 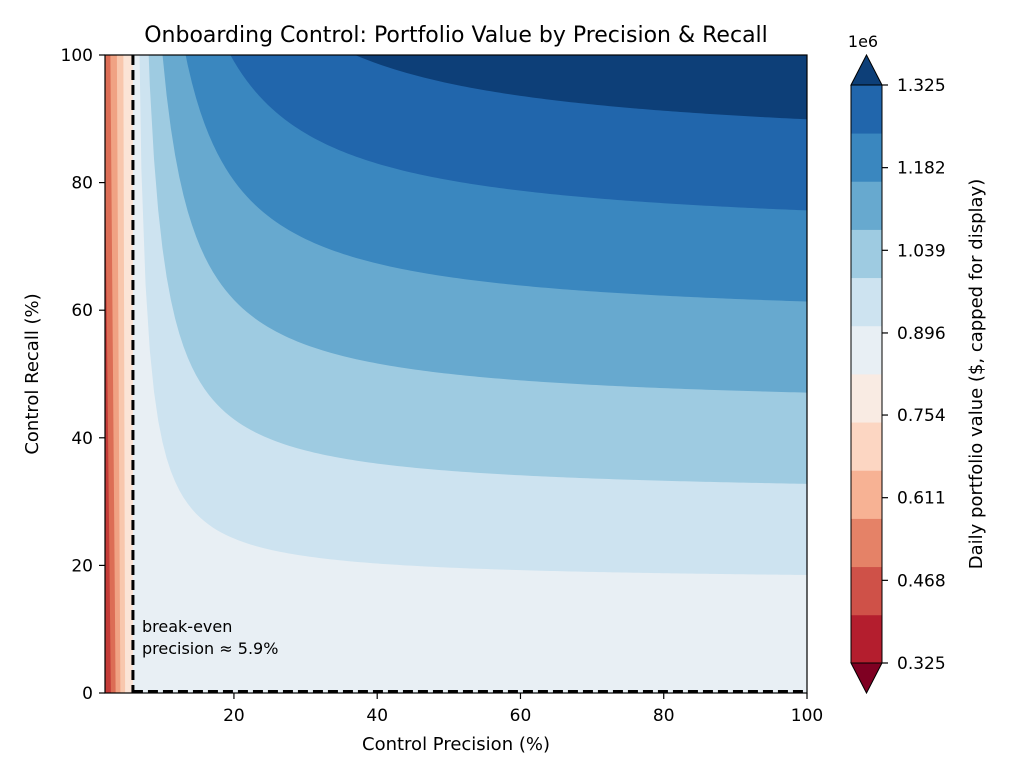 I want to click on y-tick-label: 40, so click(x=82, y=439).